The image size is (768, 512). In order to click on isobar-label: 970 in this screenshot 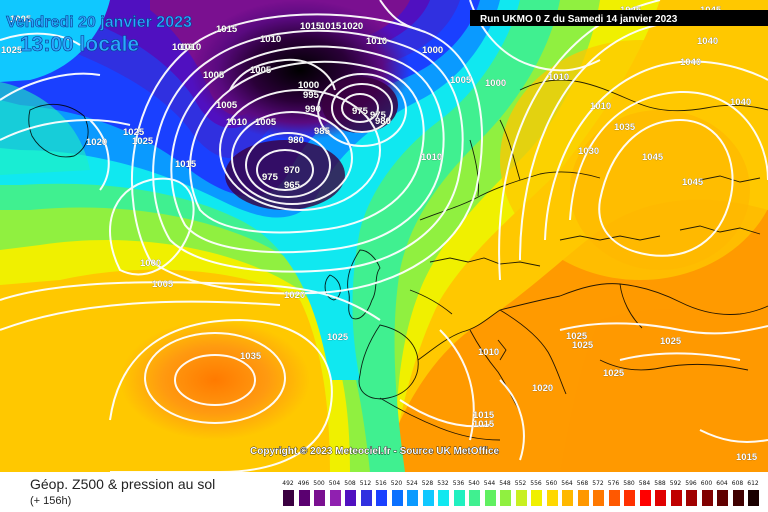, I will do `click(292, 170)`.